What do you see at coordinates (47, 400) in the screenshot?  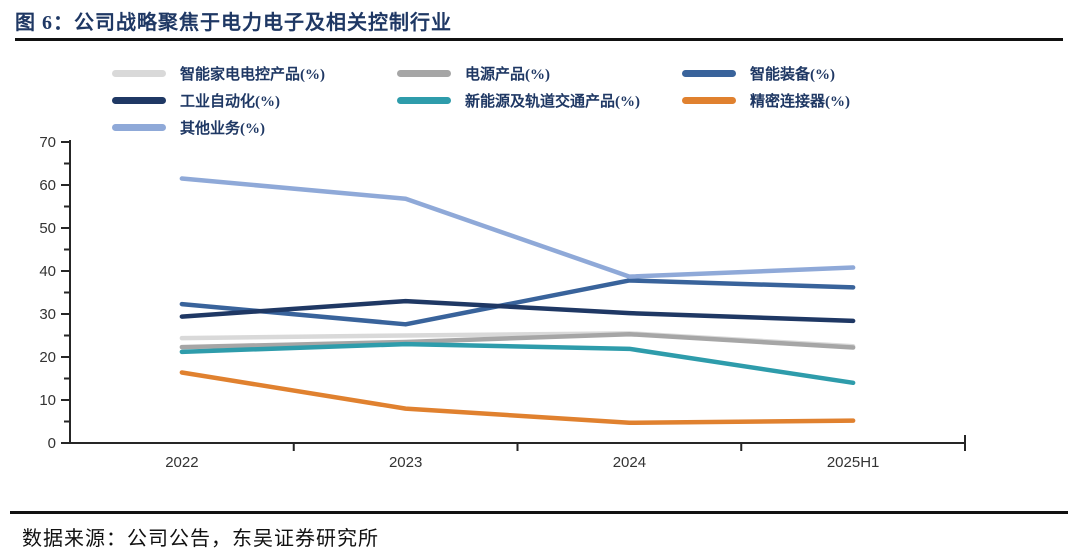 I see `y-tick-label: 10` at bounding box center [47, 400].